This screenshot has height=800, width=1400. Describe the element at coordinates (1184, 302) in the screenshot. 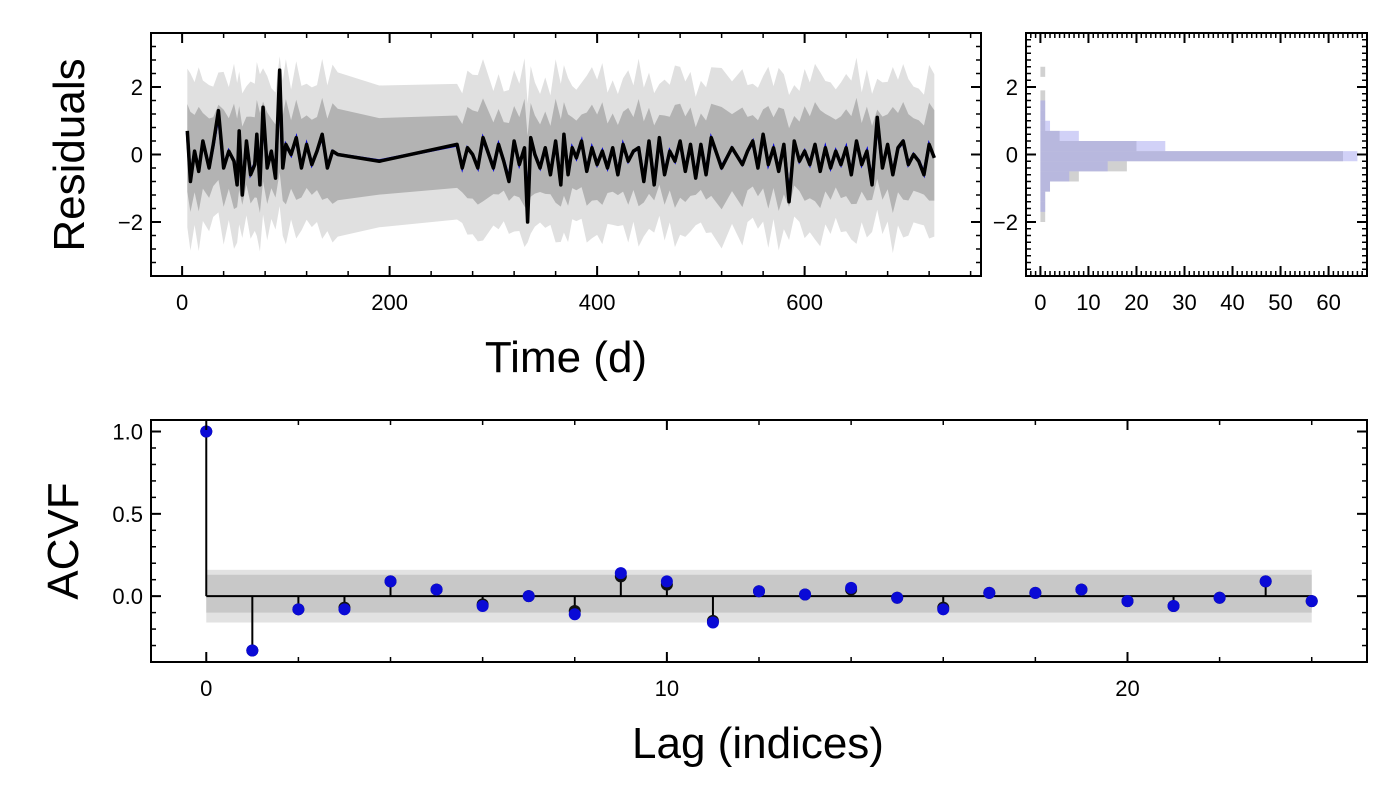

I see `p2-xtick-label: 30` at that location.